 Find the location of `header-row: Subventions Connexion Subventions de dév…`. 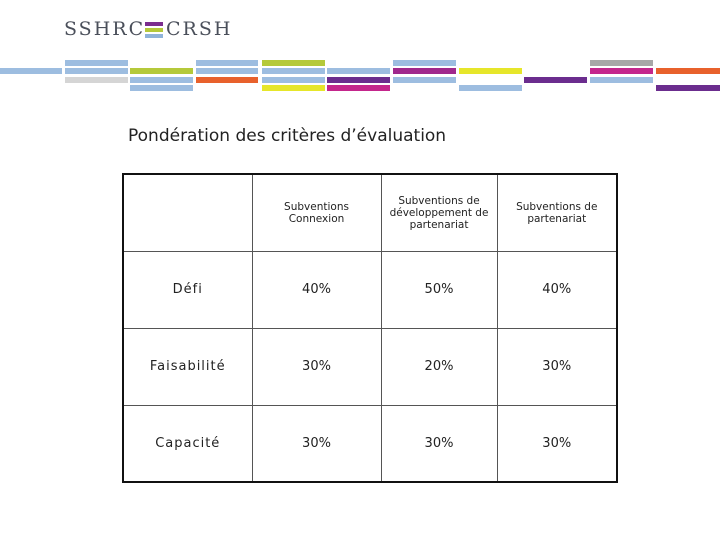

header-row: Subventions Connexion Subventions de dév… is located at coordinates (370, 212).